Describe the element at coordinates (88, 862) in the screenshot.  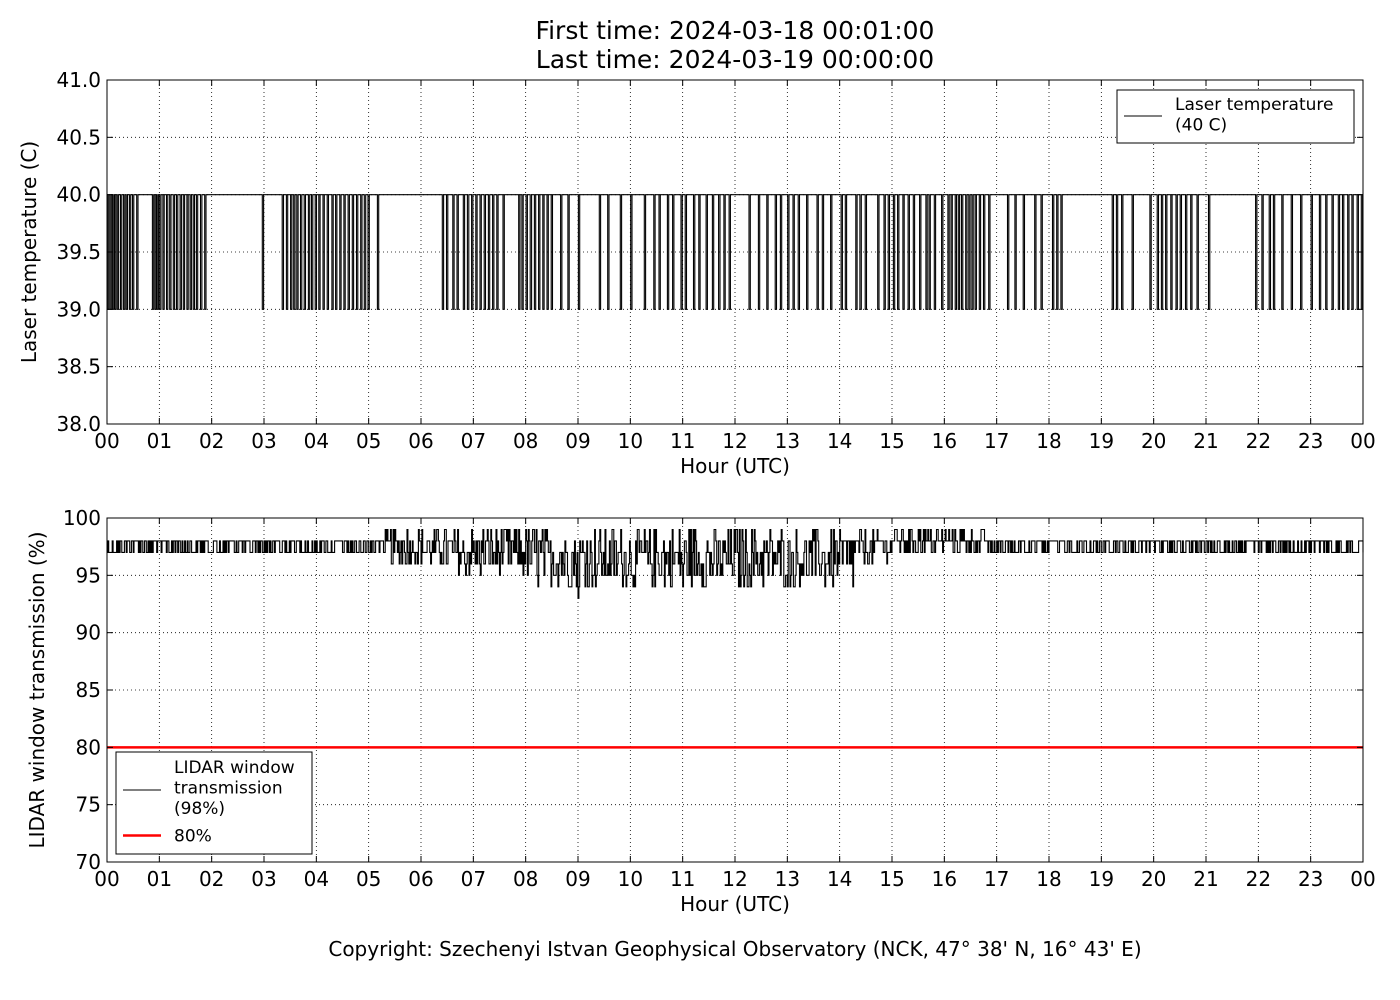
I see `y-tick-label: 70` at that location.